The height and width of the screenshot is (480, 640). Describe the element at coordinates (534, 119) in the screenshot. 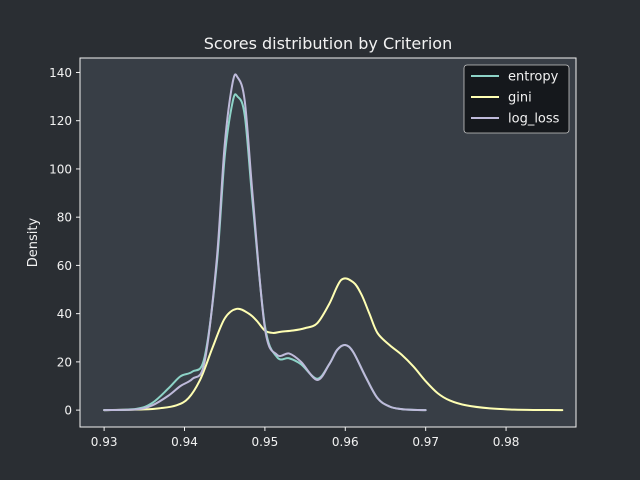

I see `legend-label: log_loss` at that location.